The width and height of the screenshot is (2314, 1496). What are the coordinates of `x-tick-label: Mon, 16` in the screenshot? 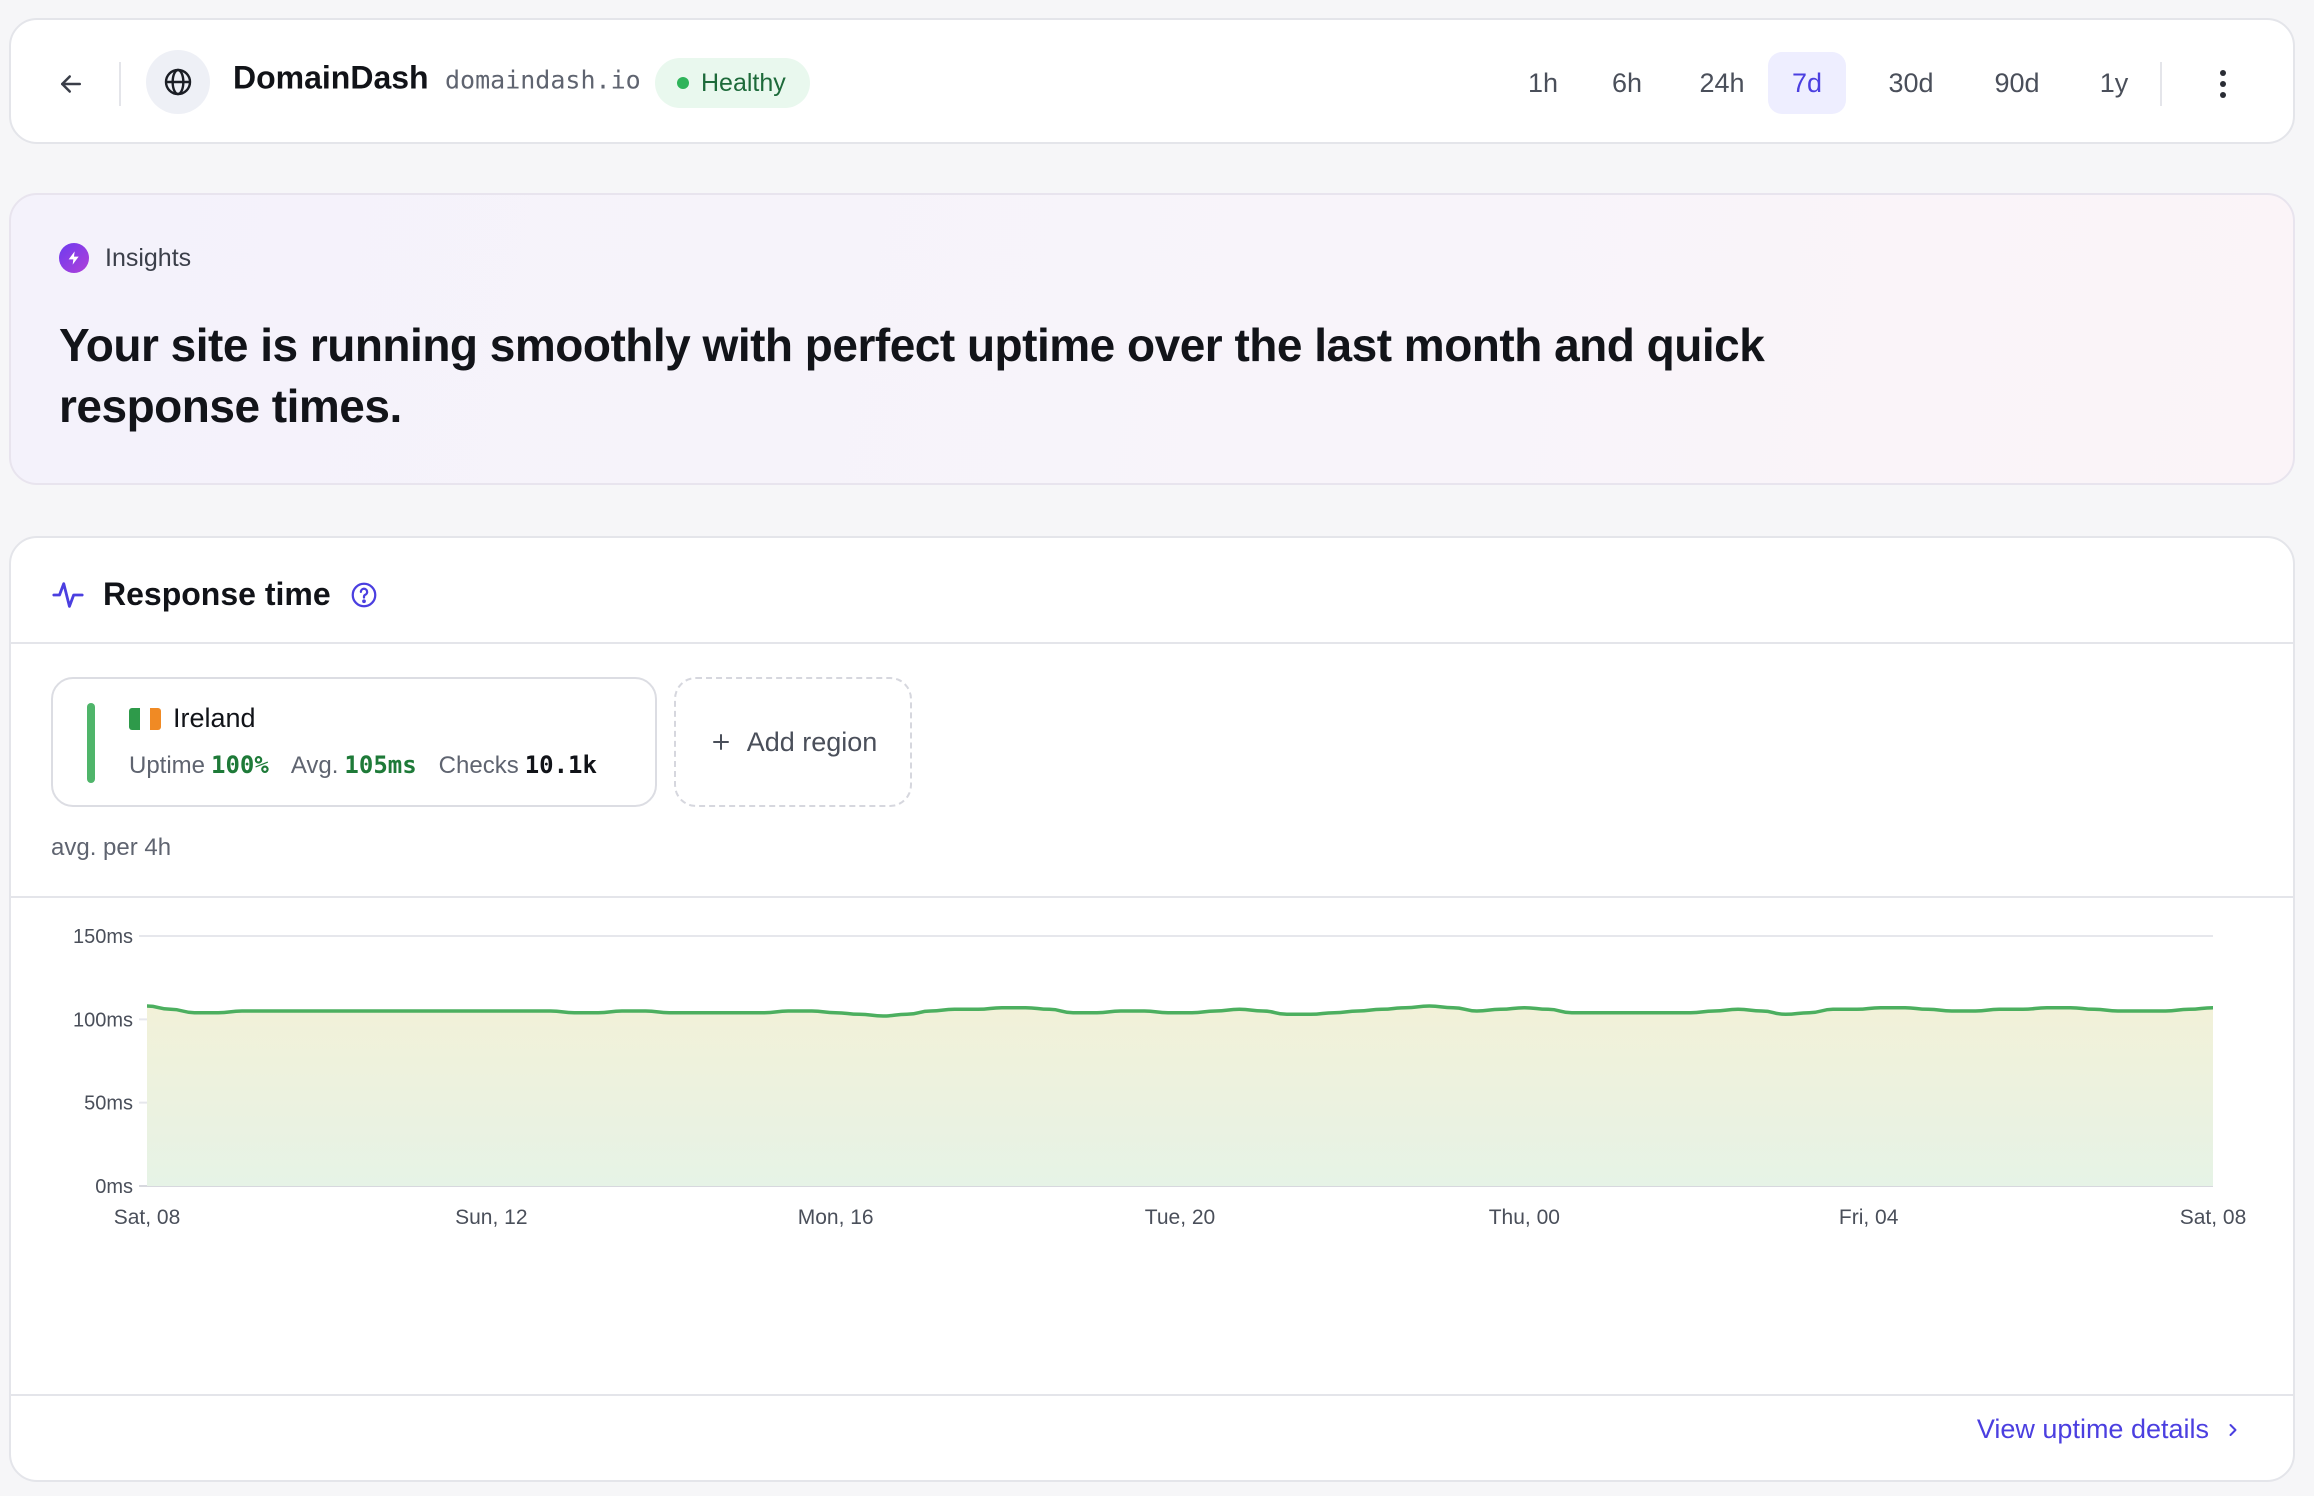 It's located at (836, 1217).